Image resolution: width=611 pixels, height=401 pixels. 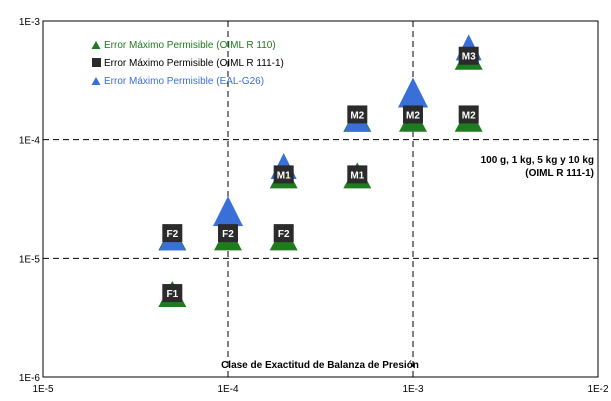 I want to click on legend-label: Error Máximo Permisible (EAL-G26), so click(x=184, y=81).